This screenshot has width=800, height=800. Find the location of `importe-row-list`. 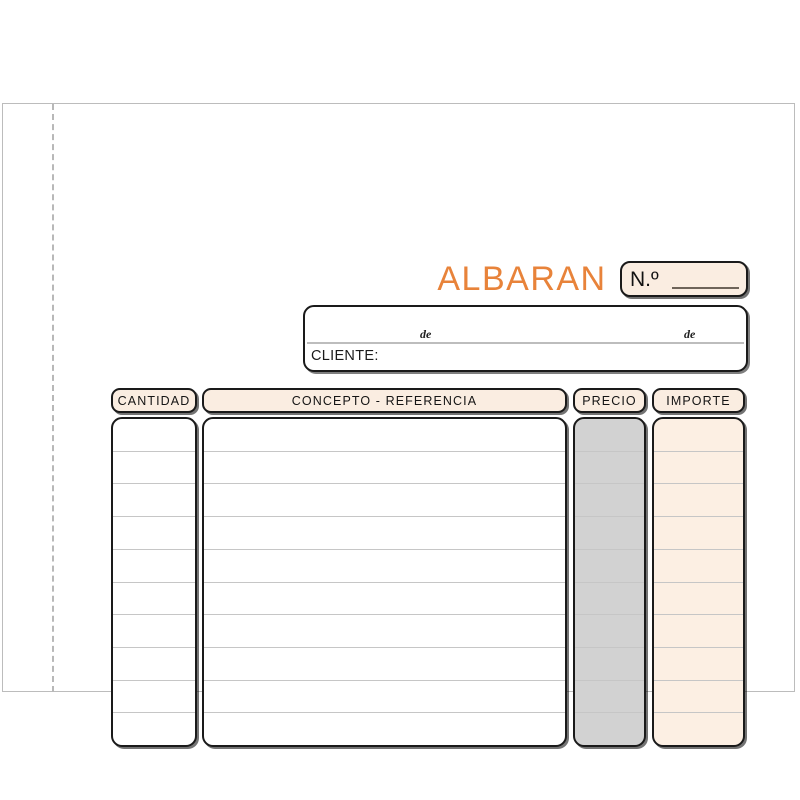

importe-row-list is located at coordinates (698, 582).